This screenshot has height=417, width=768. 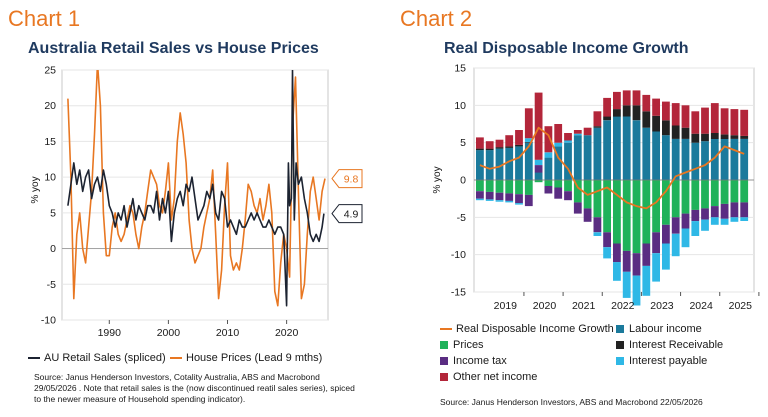 What do you see at coordinates (665, 329) in the screenshot?
I see `legend-label: Labour income` at bounding box center [665, 329].